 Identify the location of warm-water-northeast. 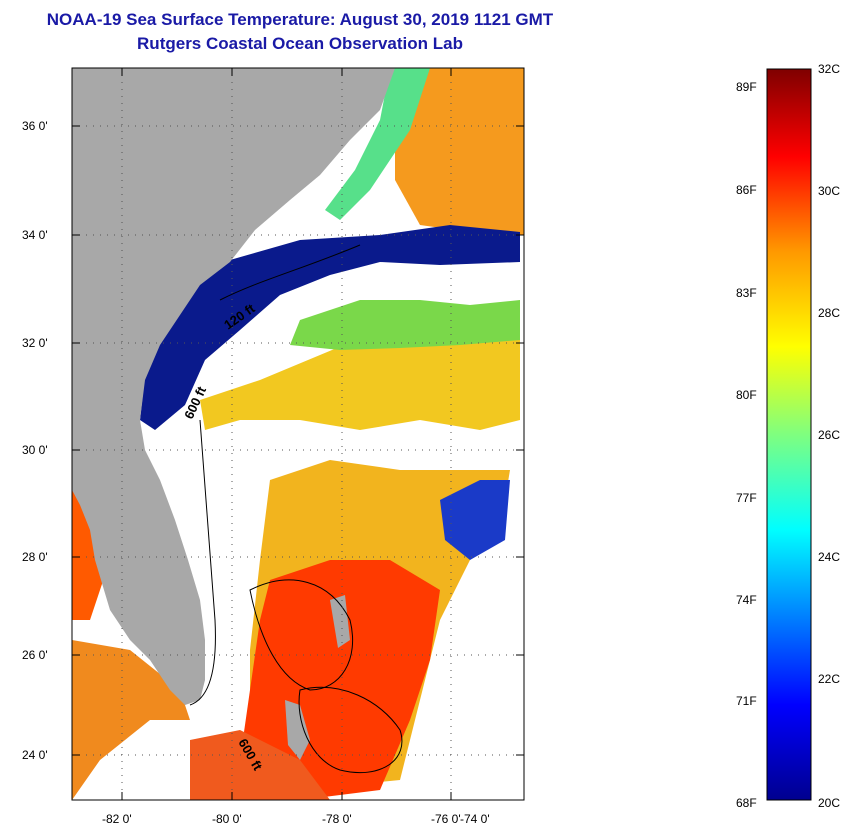
(459, 151).